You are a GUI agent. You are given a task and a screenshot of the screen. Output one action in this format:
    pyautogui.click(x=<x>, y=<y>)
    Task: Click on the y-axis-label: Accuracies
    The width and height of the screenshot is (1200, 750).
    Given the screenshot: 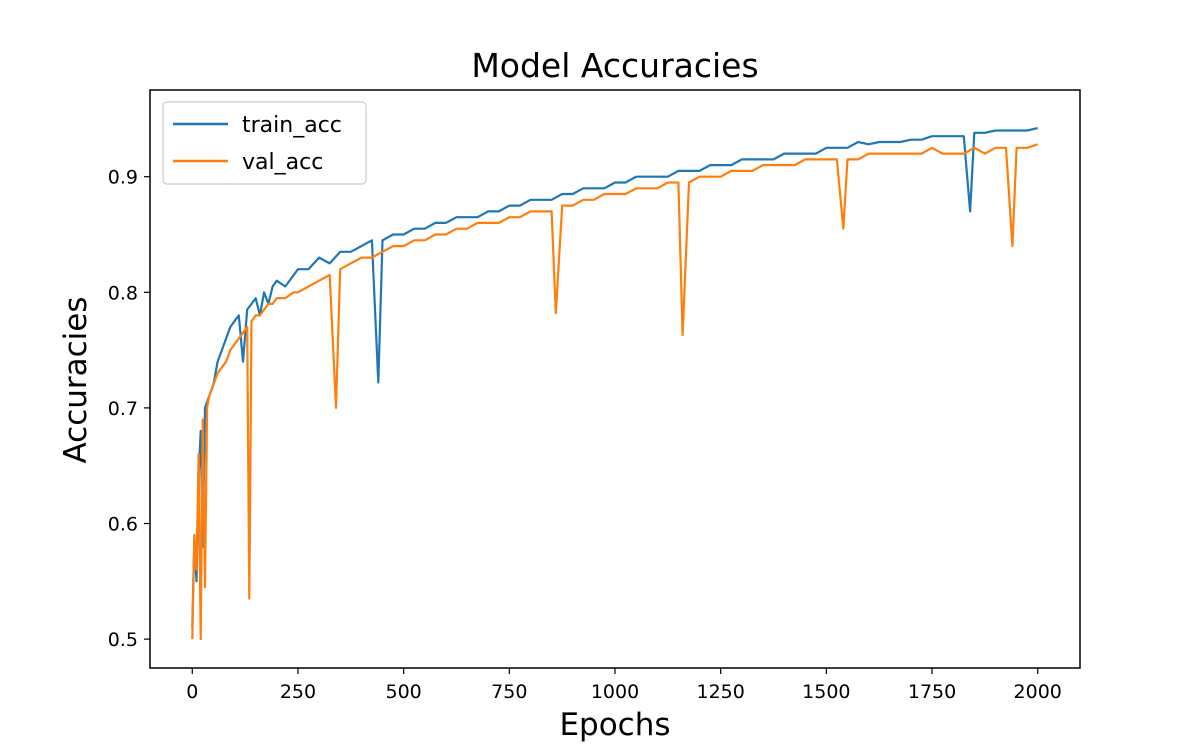 What is the action you would take?
    pyautogui.click(x=76, y=379)
    